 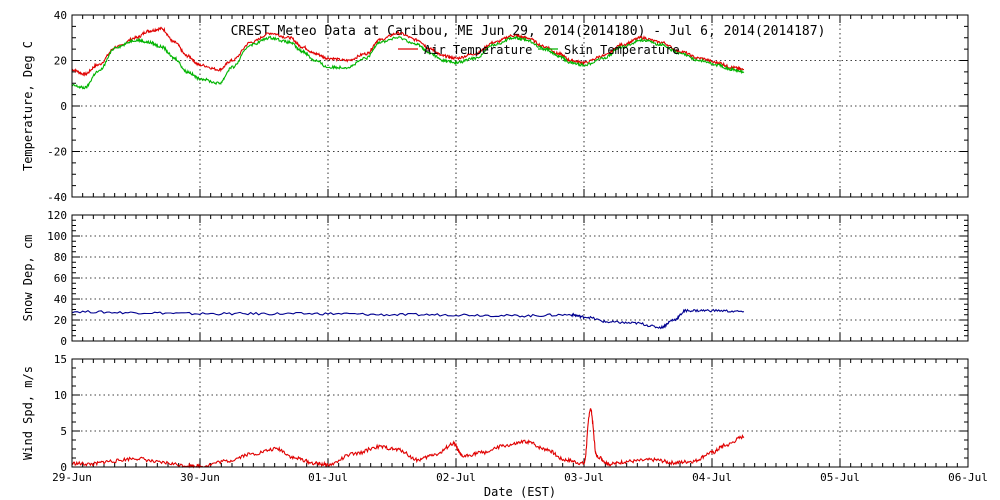 I want to click on y-tick-label: 60, so click(x=60, y=278).